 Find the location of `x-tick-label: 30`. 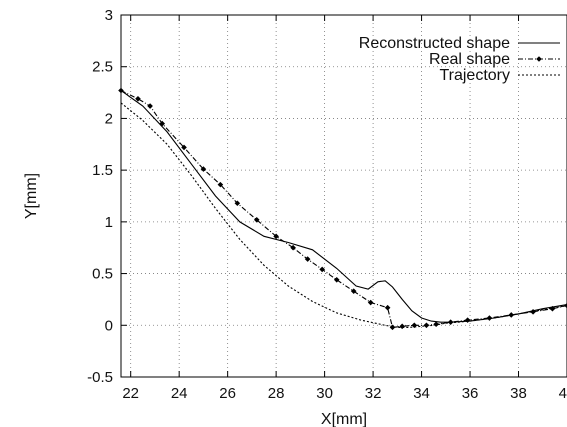

x-tick-label: 30 is located at coordinates (324, 393).